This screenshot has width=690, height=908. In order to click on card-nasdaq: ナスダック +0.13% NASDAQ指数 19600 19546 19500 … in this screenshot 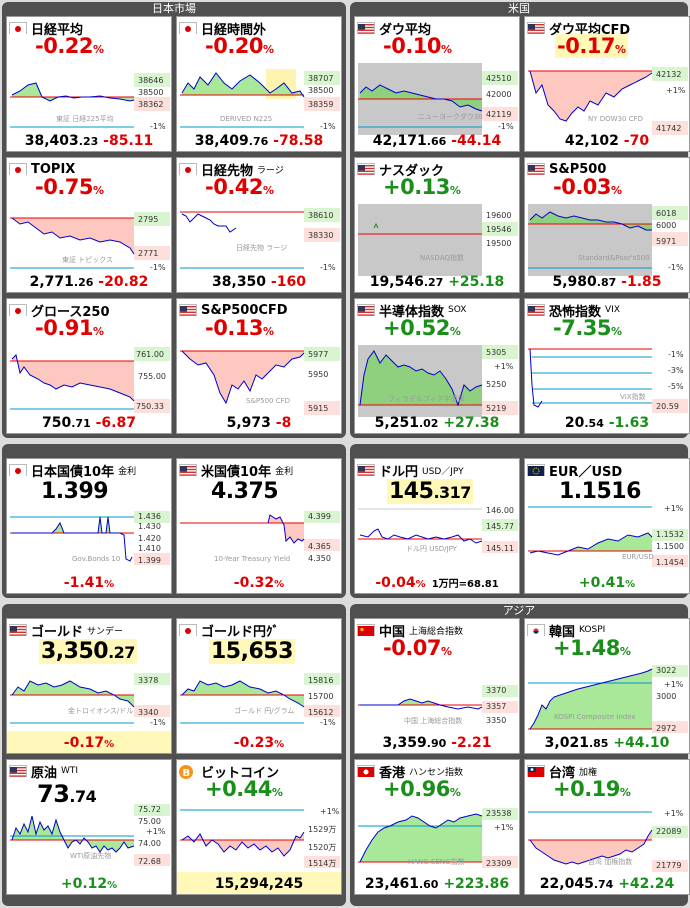, I will do `click(437, 225)`.